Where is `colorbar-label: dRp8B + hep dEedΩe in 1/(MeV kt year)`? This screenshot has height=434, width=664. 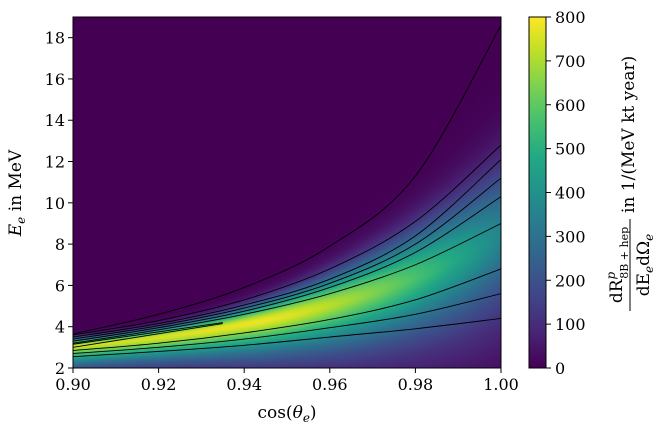
colorbar-label: dRp8B + hep dEedΩe in 1/(MeV kt year) is located at coordinates (630, 183).